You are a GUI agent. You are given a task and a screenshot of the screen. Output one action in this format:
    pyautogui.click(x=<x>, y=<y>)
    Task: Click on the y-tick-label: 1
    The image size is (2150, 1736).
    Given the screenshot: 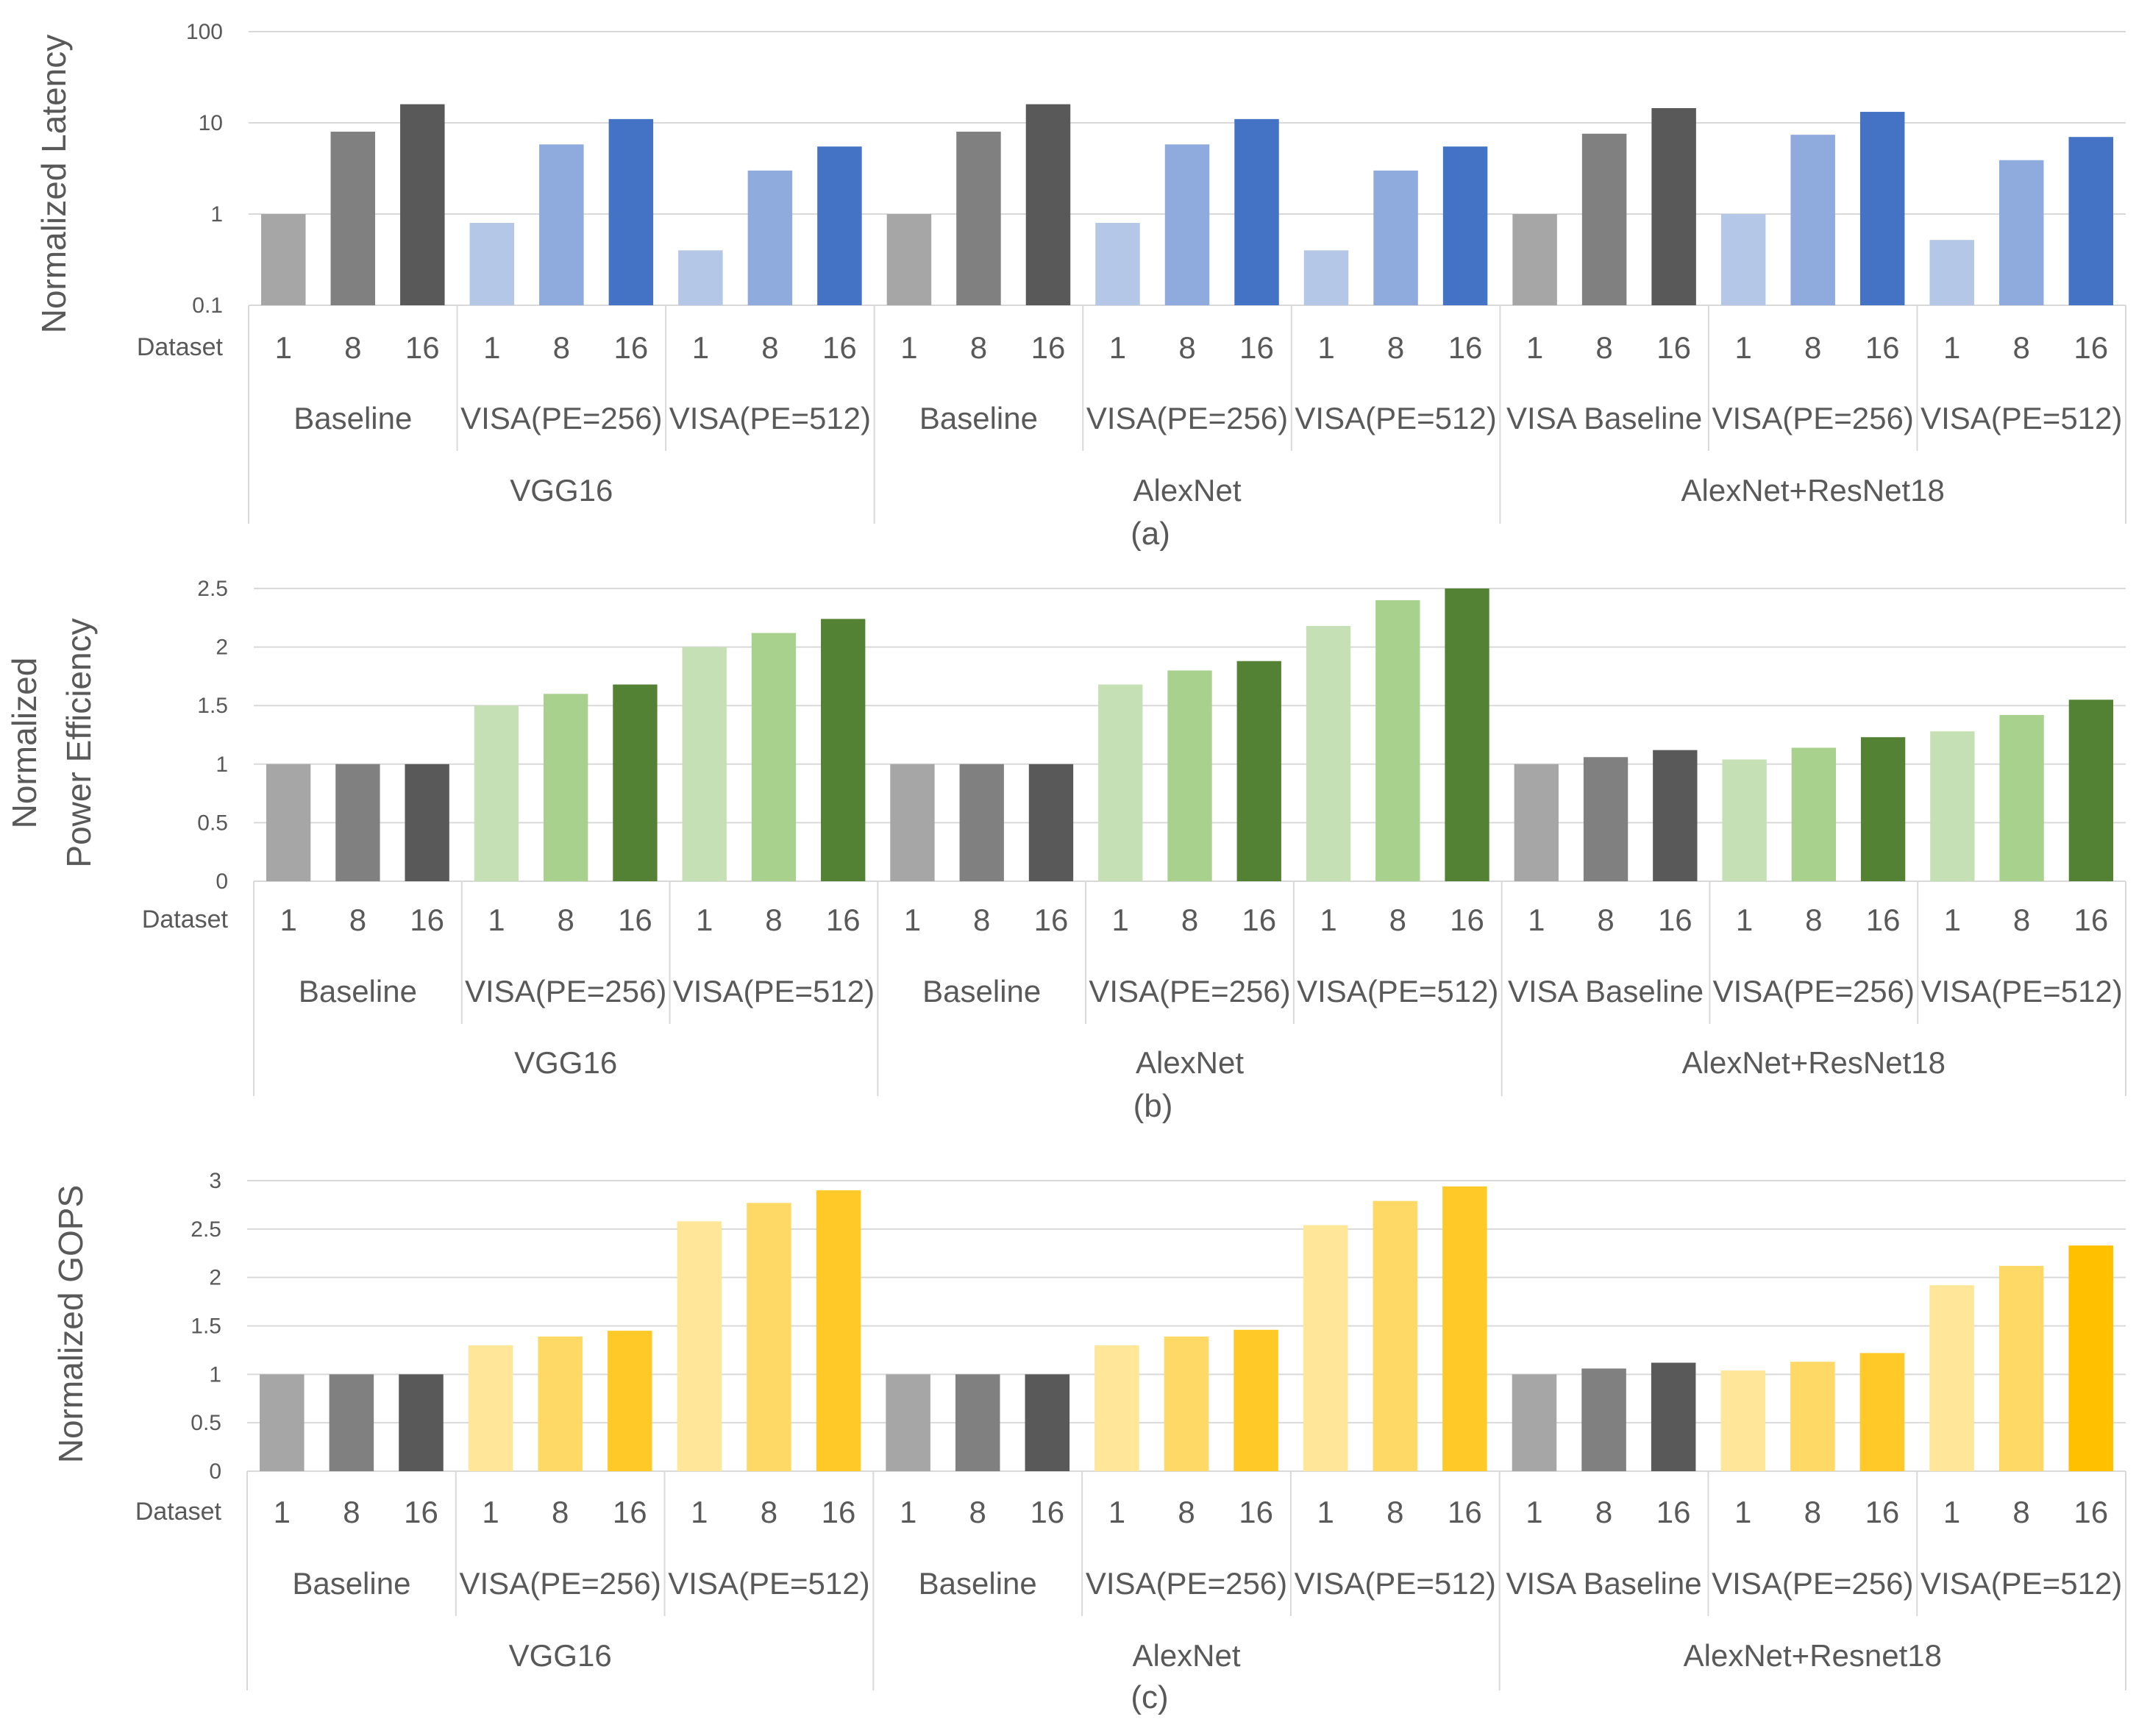 What is the action you would take?
    pyautogui.click(x=215, y=1374)
    